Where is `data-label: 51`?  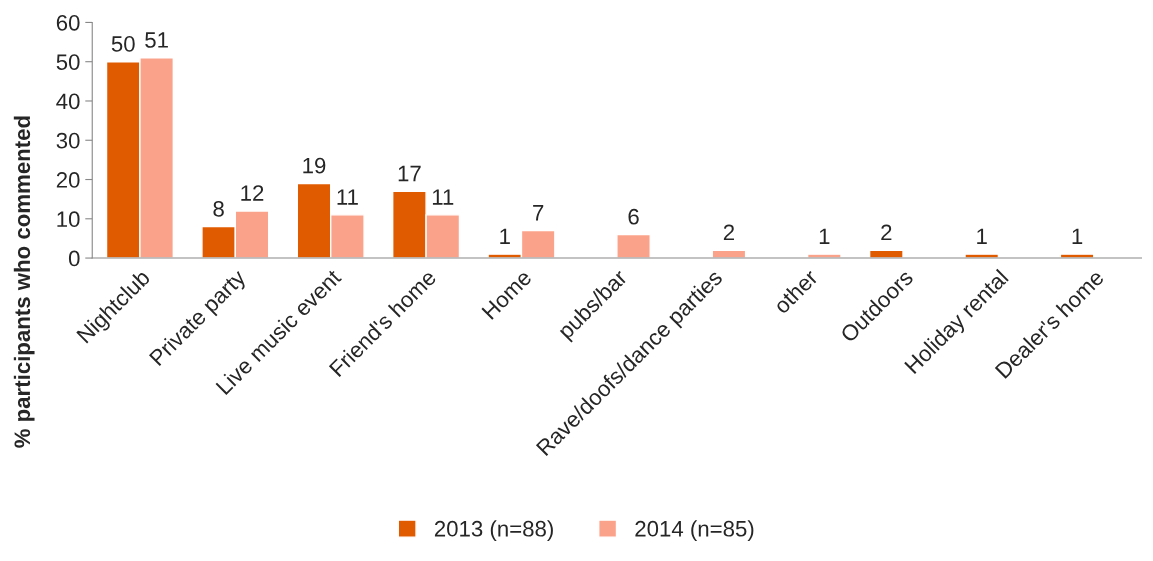
data-label: 51 is located at coordinates (156, 40).